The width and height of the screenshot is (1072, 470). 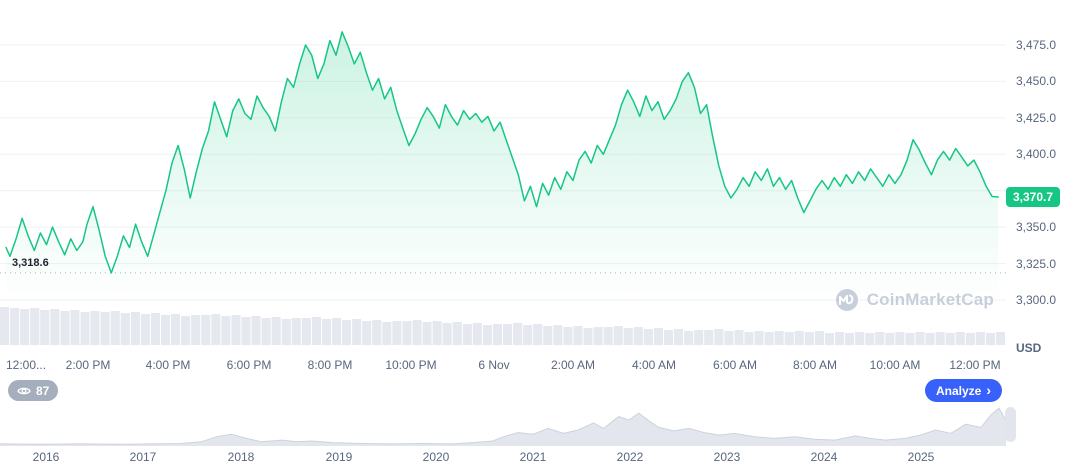 I want to click on year-axis-tick: 2018, so click(x=241, y=457).